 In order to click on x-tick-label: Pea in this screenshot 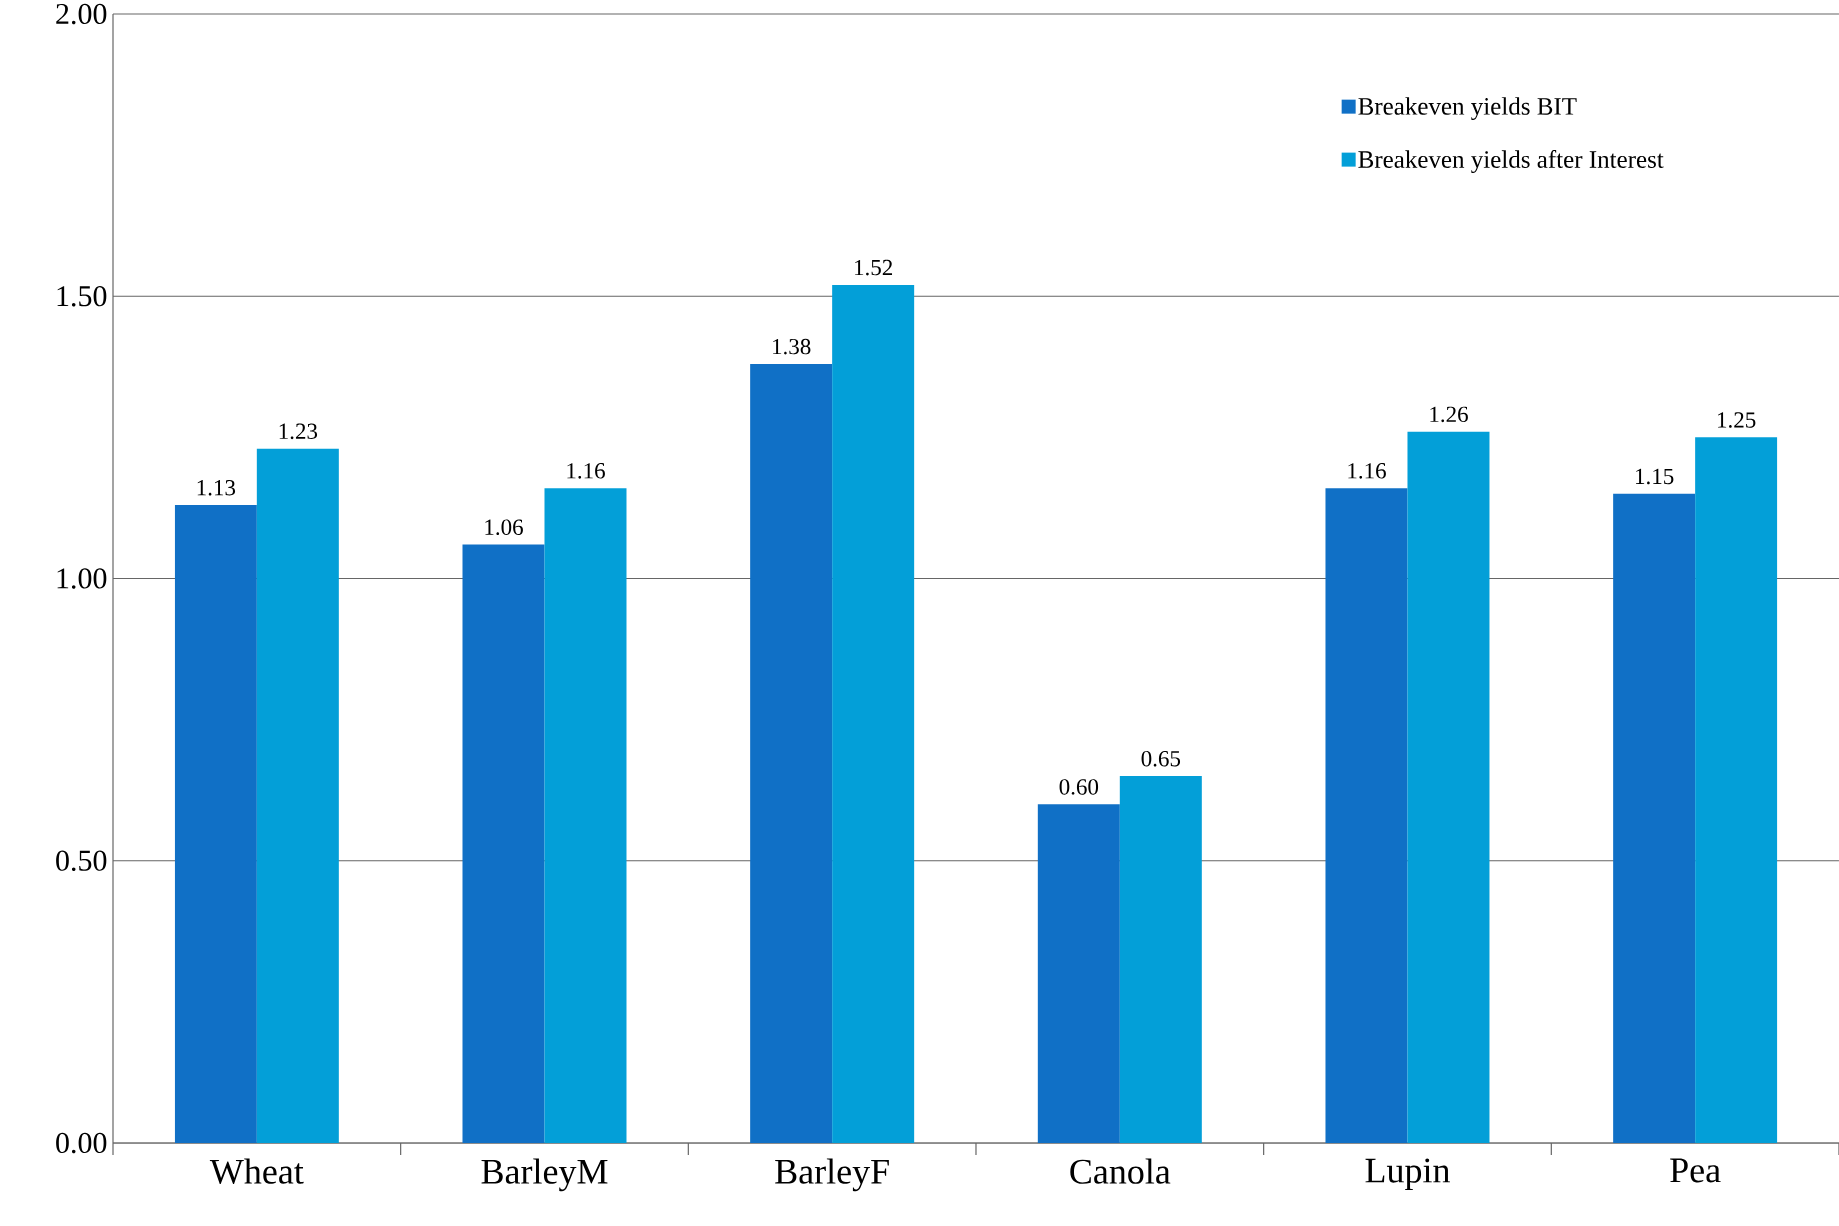, I will do `click(1695, 1170)`.